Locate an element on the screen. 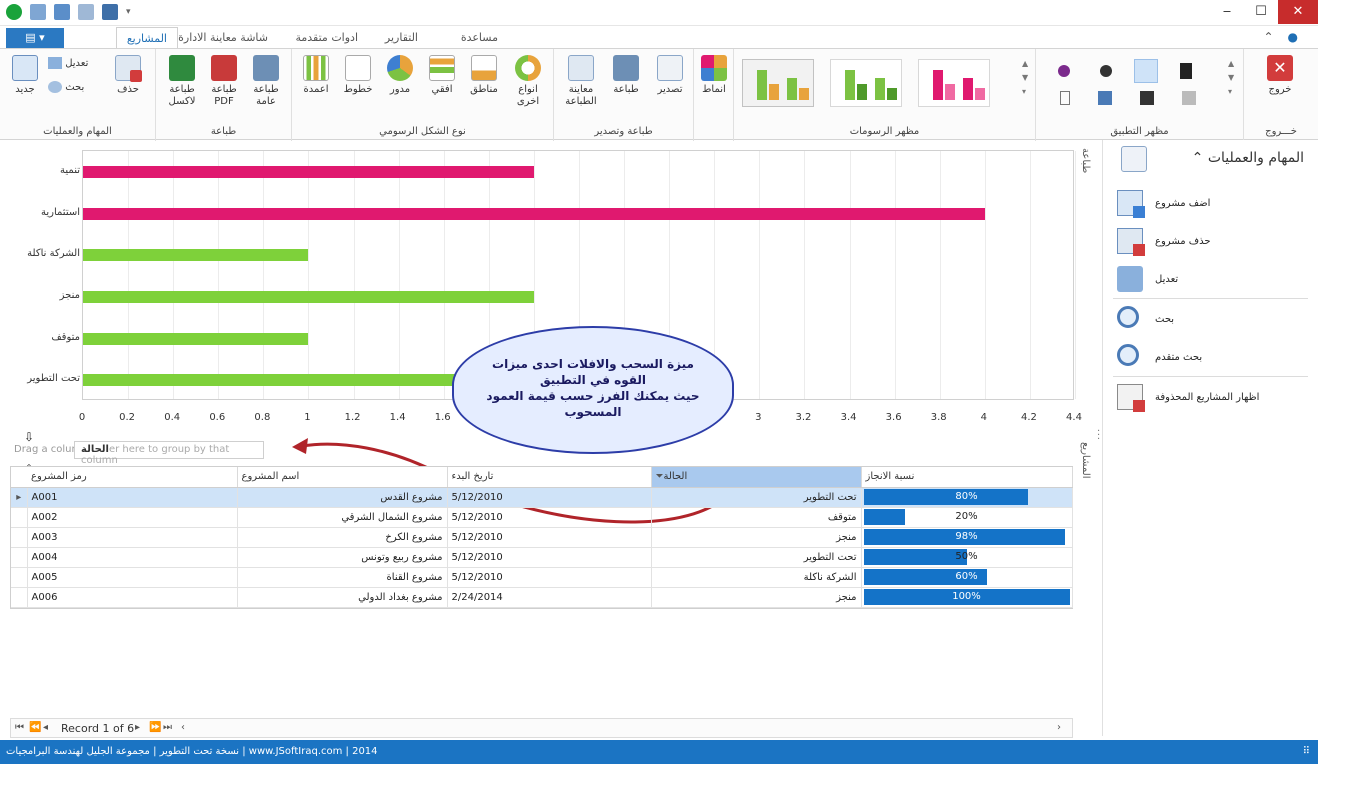 The width and height of the screenshot is (1356, 800). column-header-code: رمز المشروع is located at coordinates (132, 477).